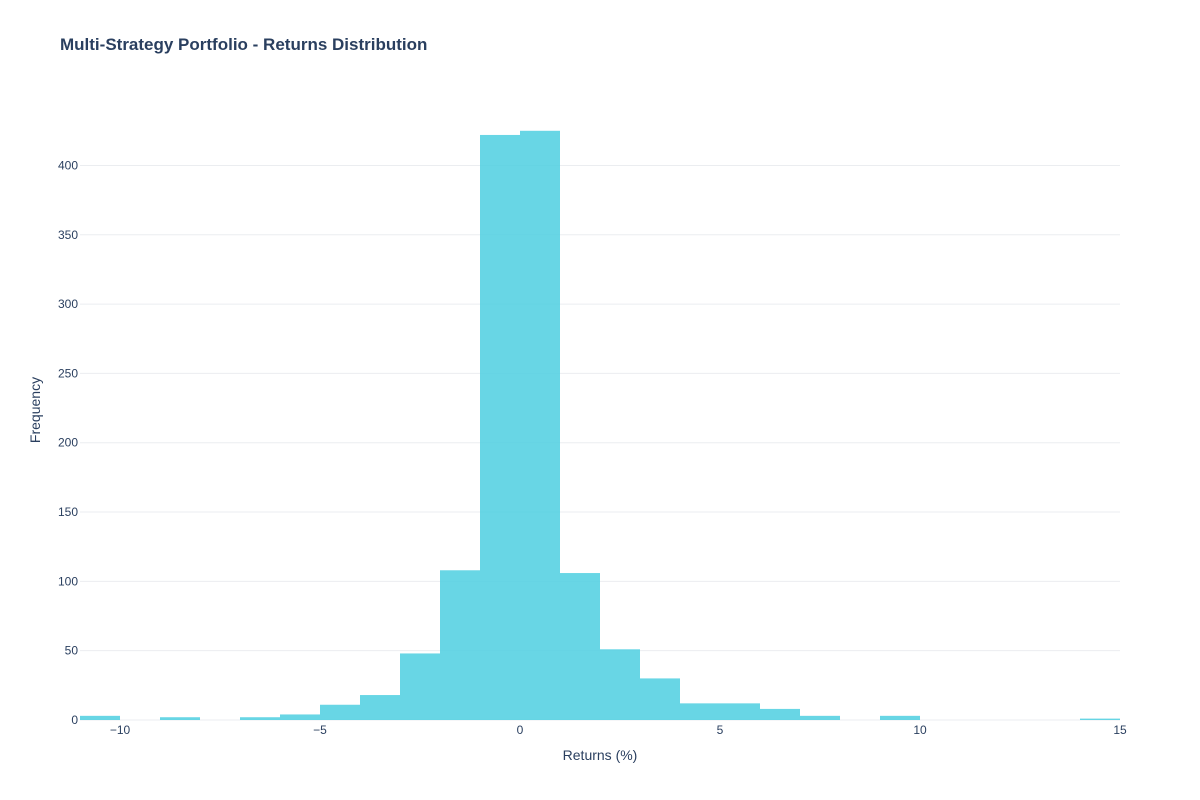 The width and height of the screenshot is (1200, 800). Describe the element at coordinates (68, 165) in the screenshot. I see `y-tick-label: 400` at that location.